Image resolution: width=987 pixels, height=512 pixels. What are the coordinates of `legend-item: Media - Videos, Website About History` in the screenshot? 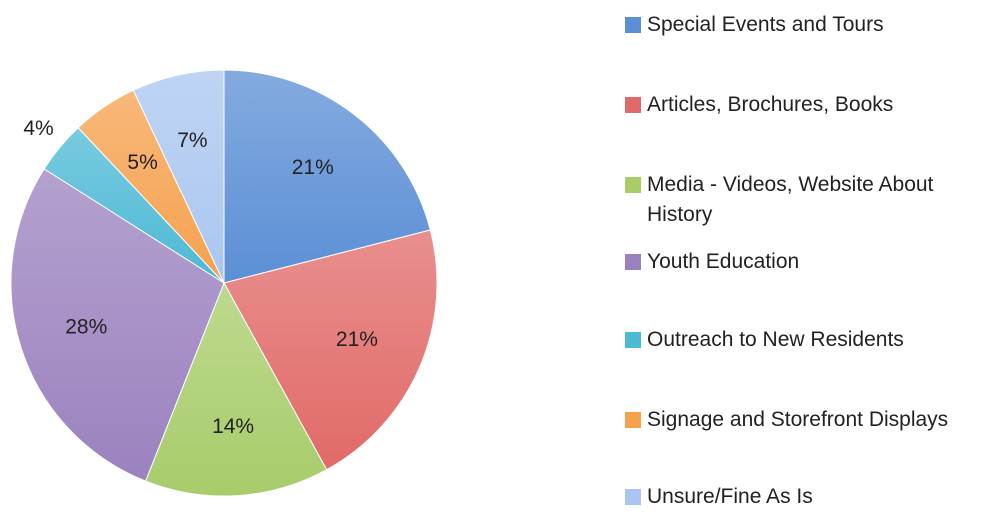 It's located at (801, 200).